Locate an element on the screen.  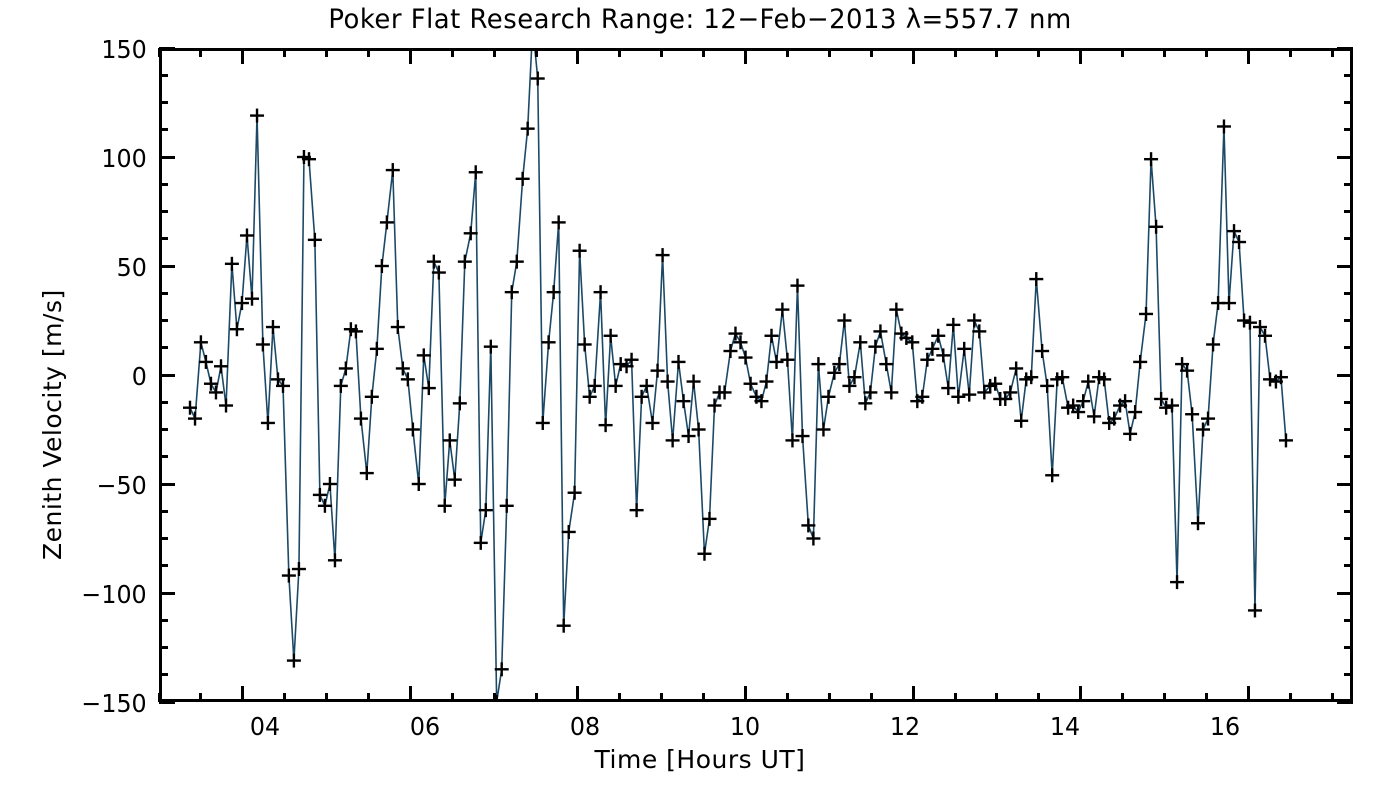
y-tick-label: 0 is located at coordinates (139, 376).